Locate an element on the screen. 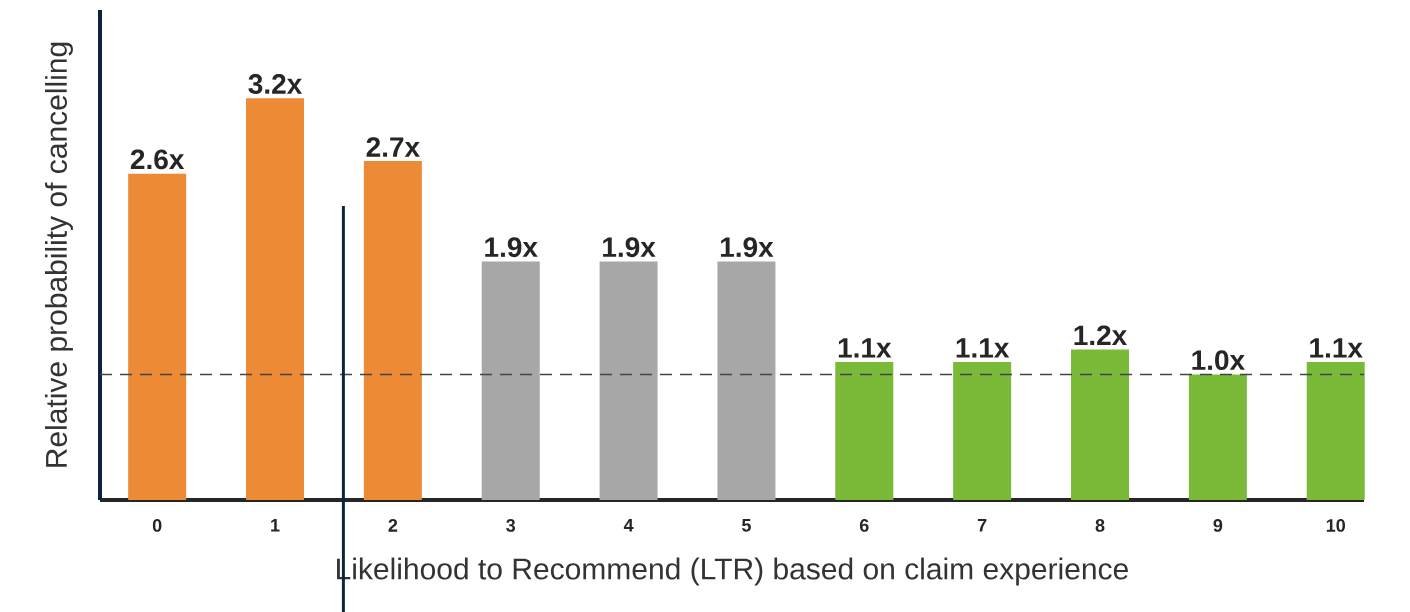  data-label: 1.2x is located at coordinates (1101, 335).